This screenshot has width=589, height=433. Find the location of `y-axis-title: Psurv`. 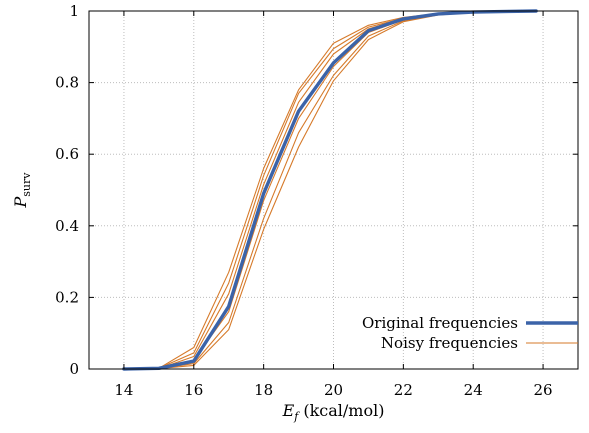

y-axis-title: Psurv is located at coordinates (22, 190).